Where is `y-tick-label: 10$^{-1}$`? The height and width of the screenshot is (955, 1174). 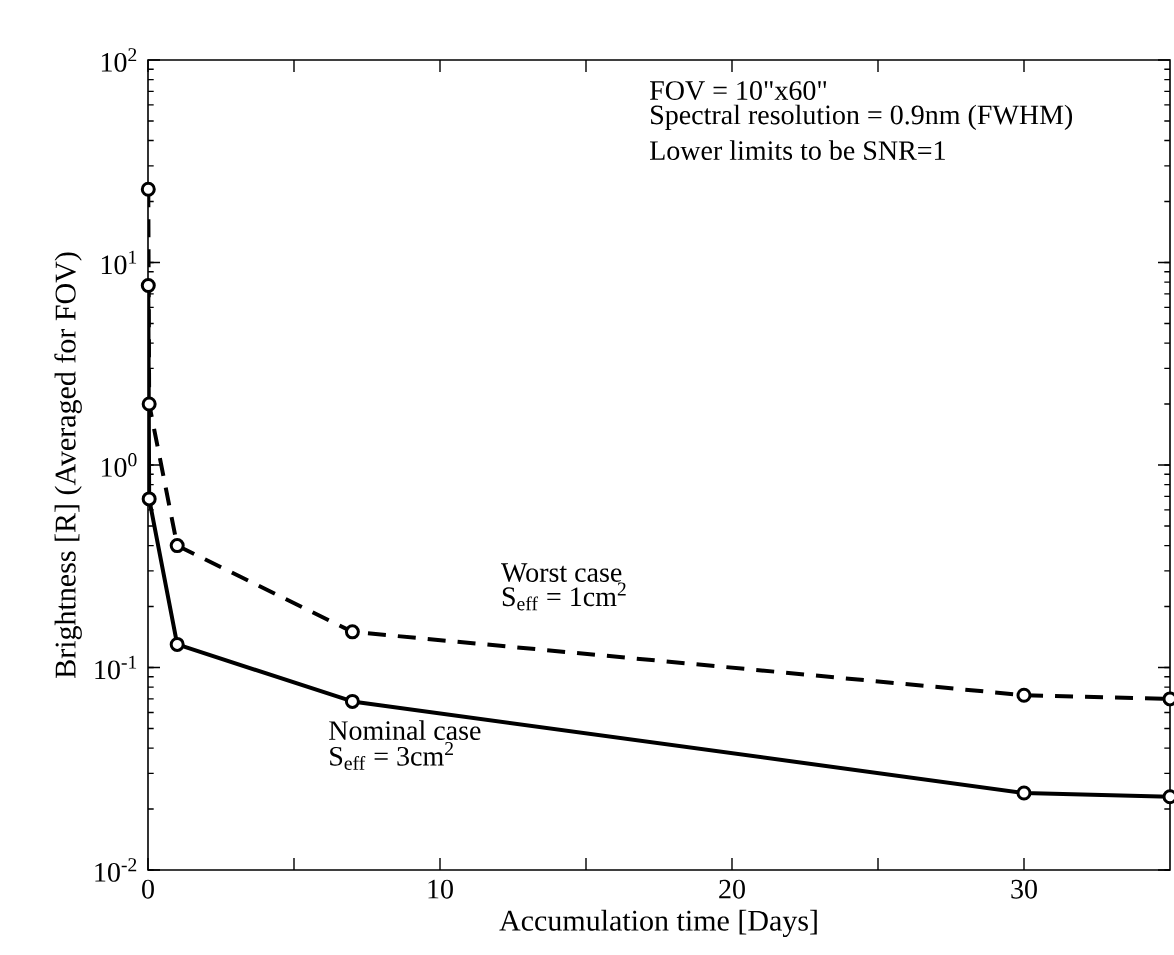
y-tick-label: 10$^{-1}$ is located at coordinates (116, 667).